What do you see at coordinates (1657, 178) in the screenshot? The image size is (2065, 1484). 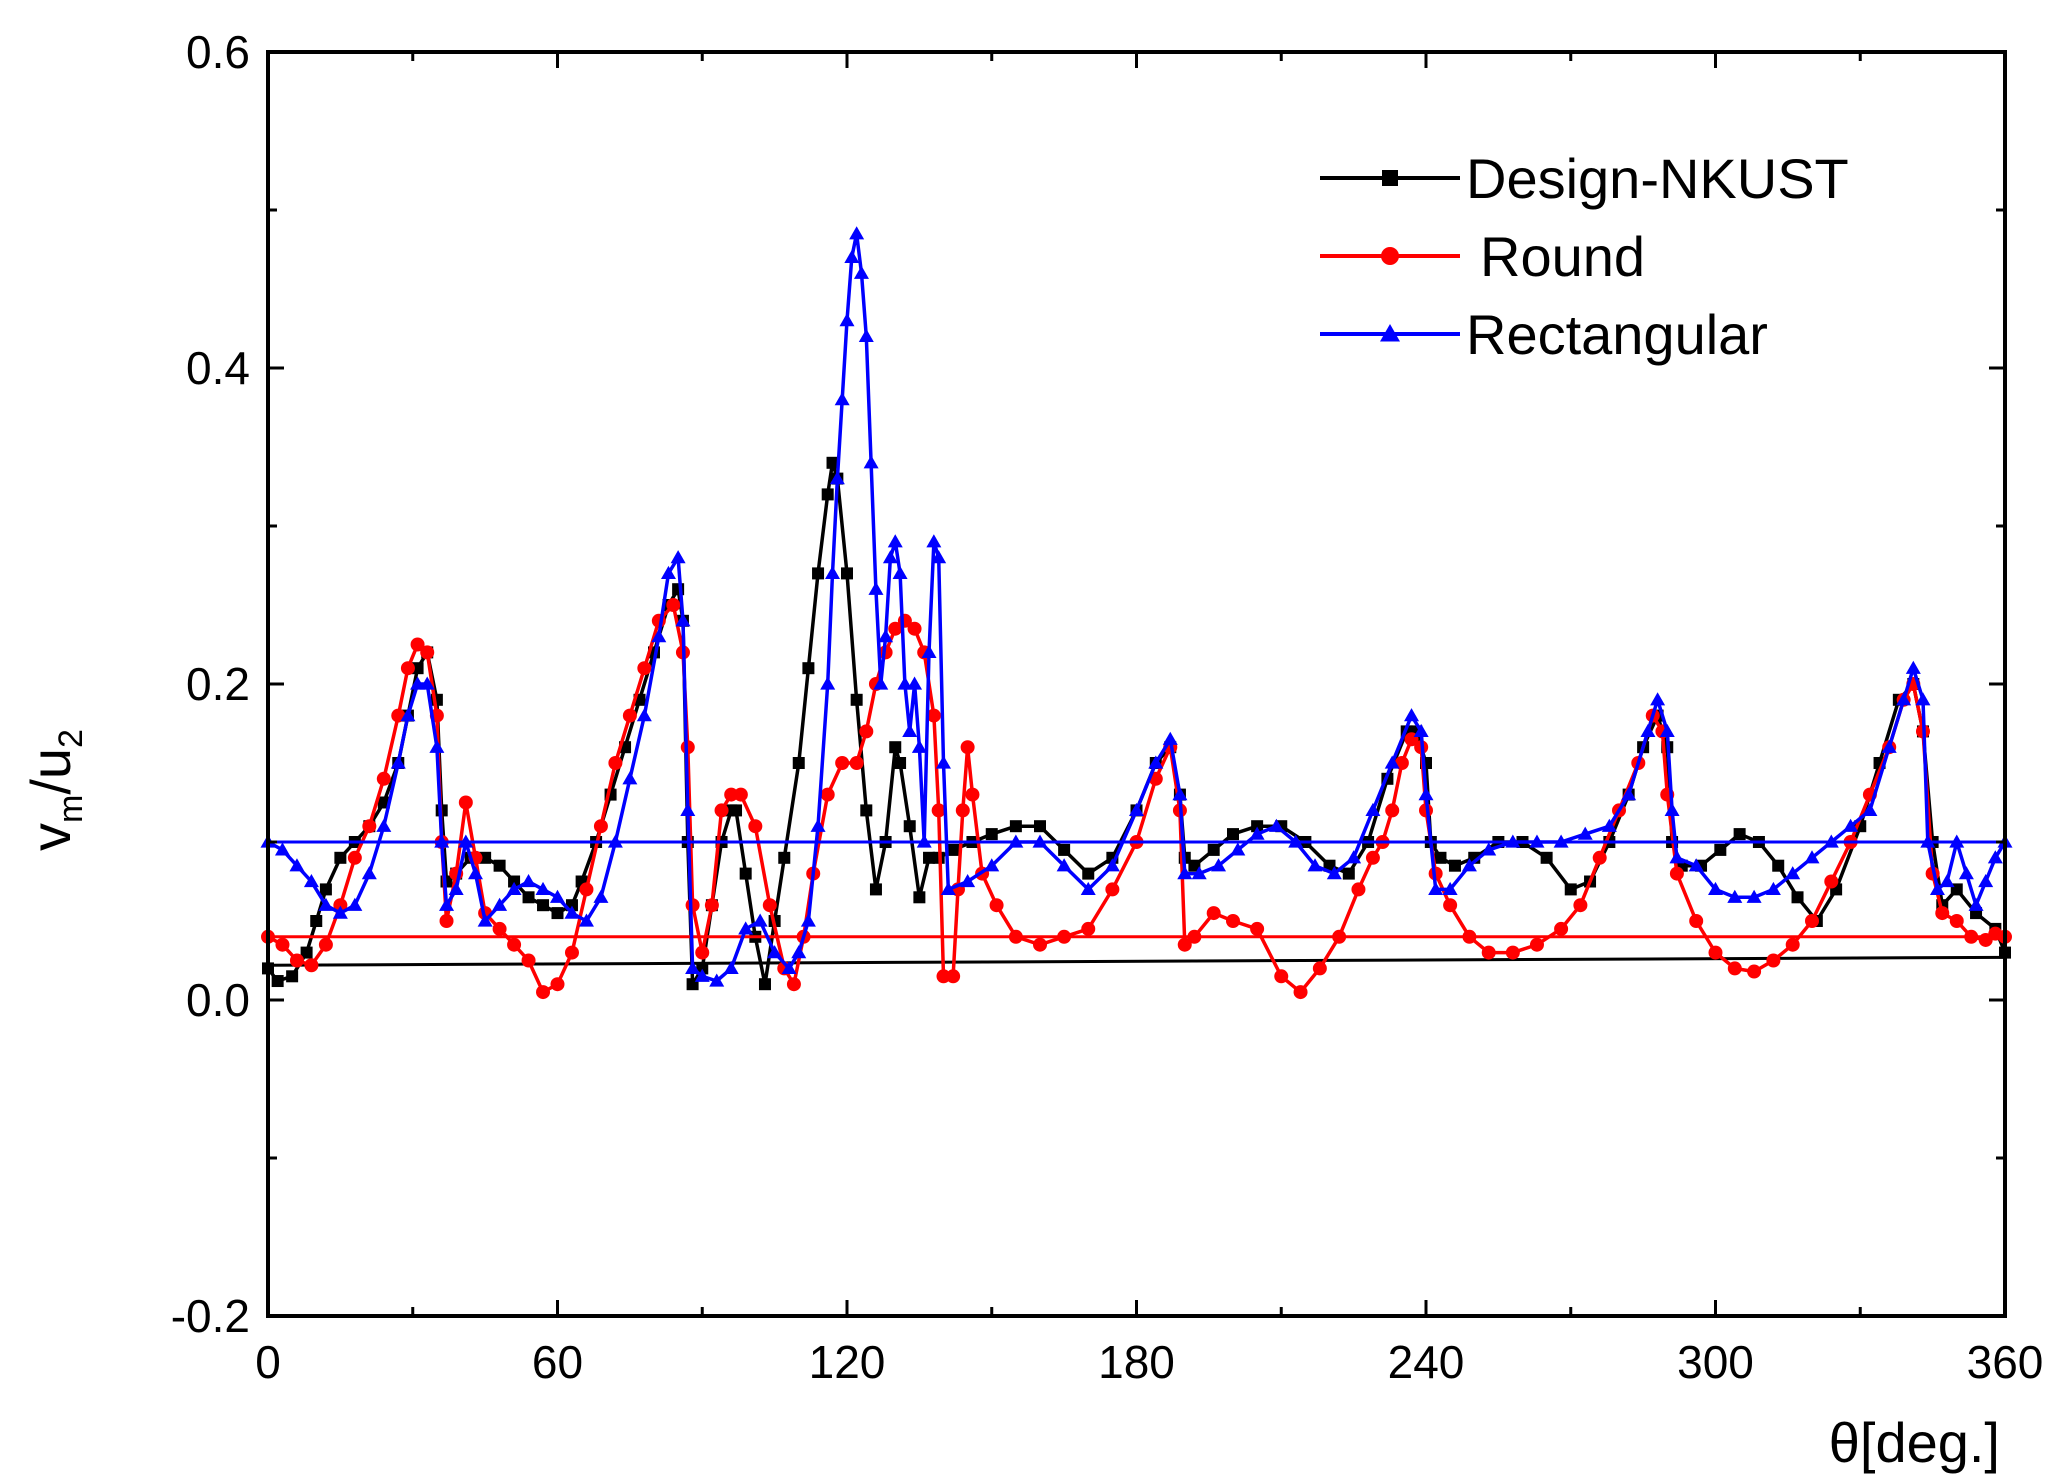 I see `legend-label: Design-NKUST` at bounding box center [1657, 178].